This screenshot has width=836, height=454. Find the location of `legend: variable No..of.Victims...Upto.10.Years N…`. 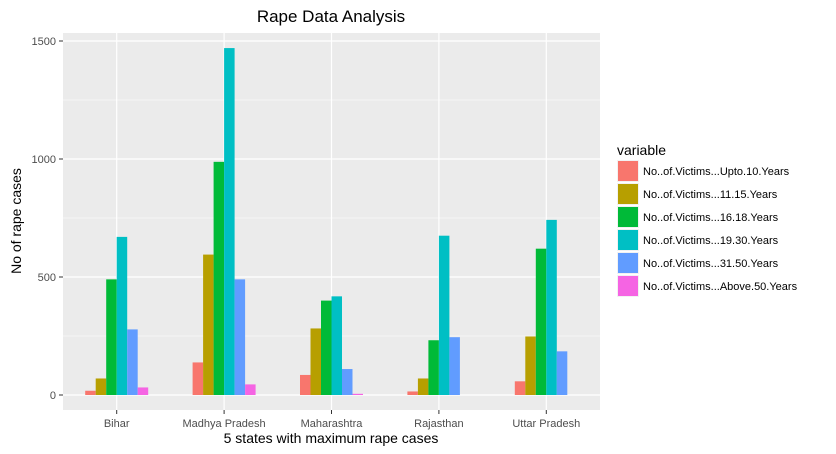

legend: variable No..of.Victims...Upto.10.Years N… is located at coordinates (707, 219).